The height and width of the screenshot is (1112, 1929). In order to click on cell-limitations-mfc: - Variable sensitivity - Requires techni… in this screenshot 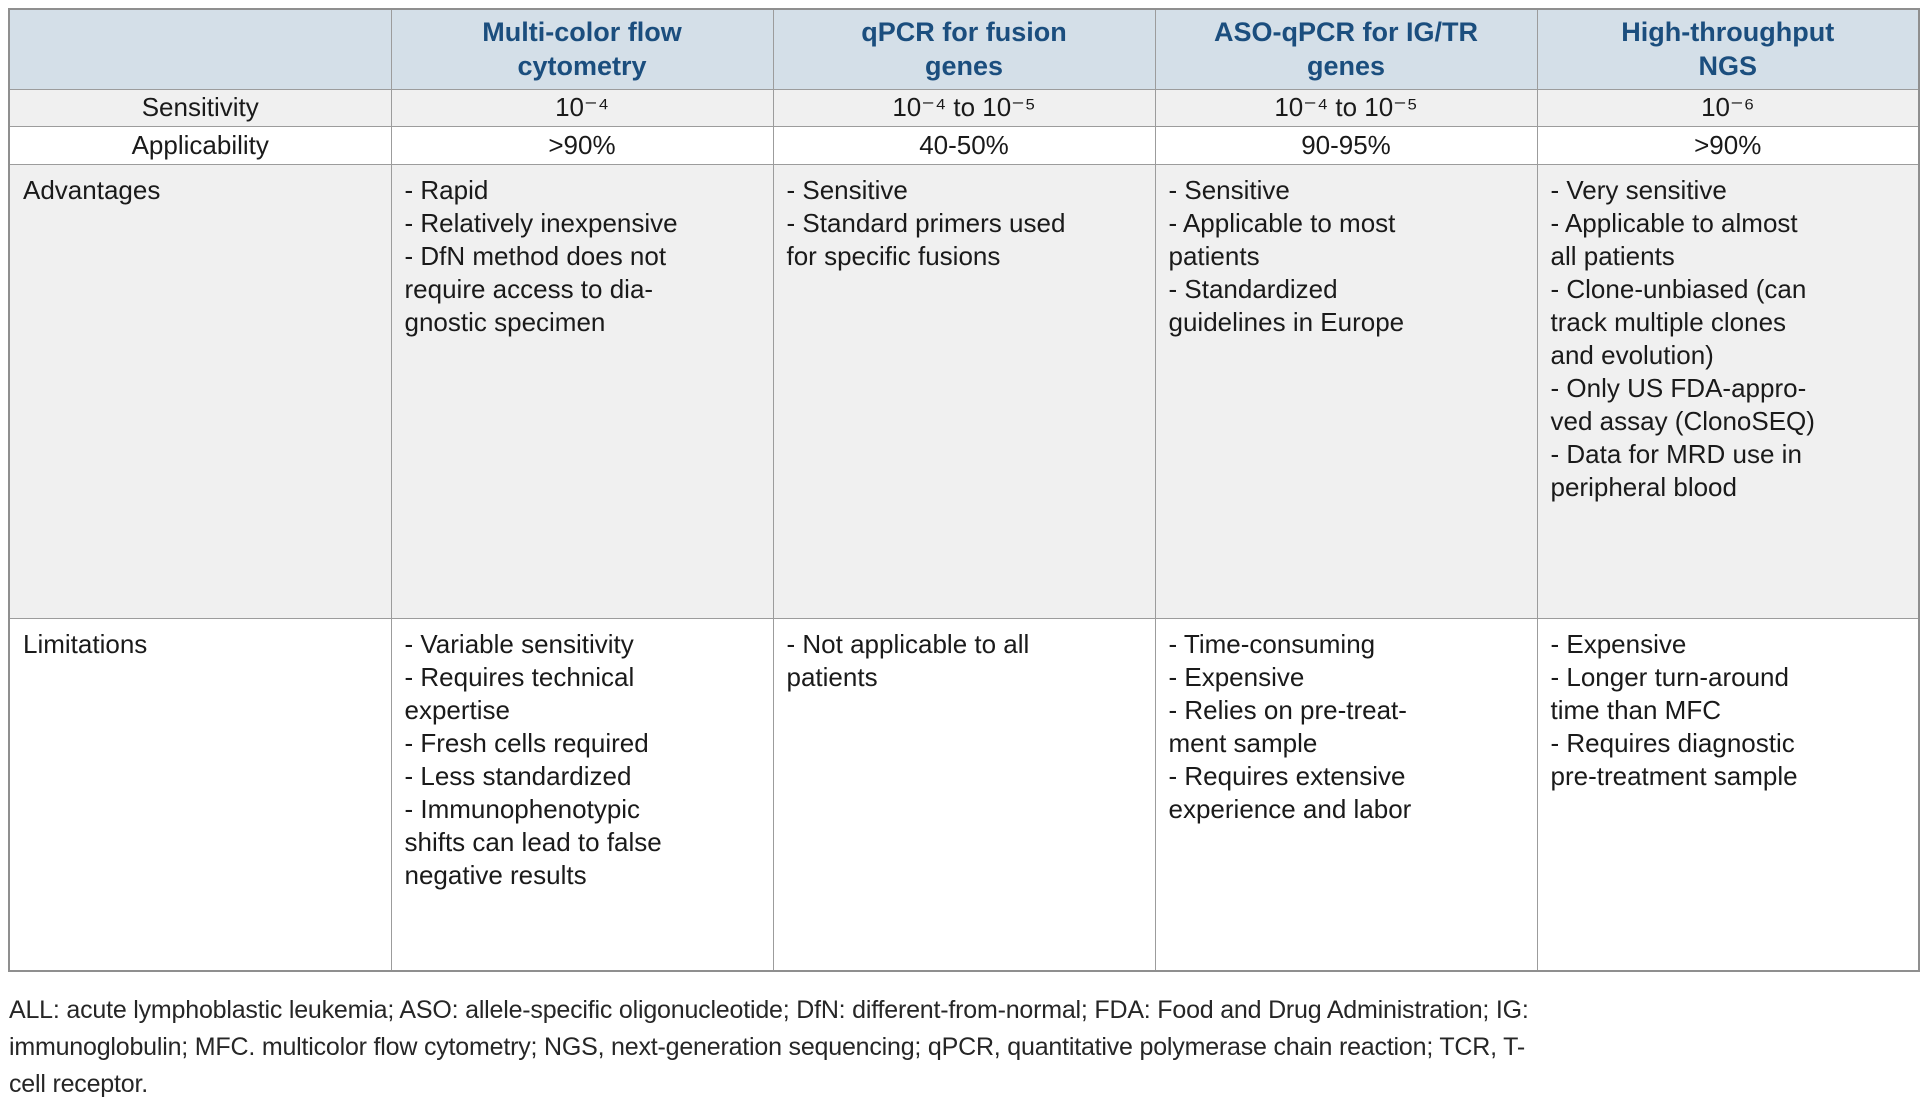, I will do `click(582, 794)`.